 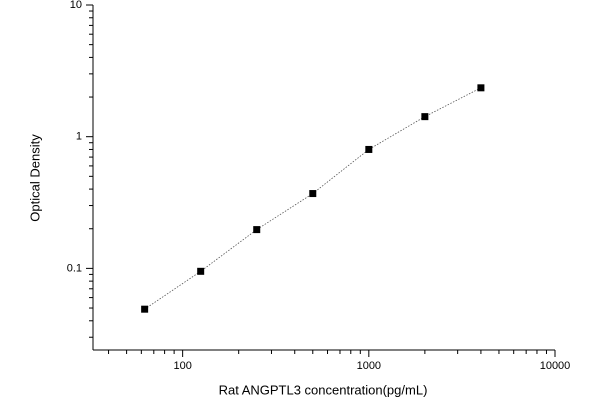 What do you see at coordinates (182, 366) in the screenshot?
I see `x-tick-label: 100` at bounding box center [182, 366].